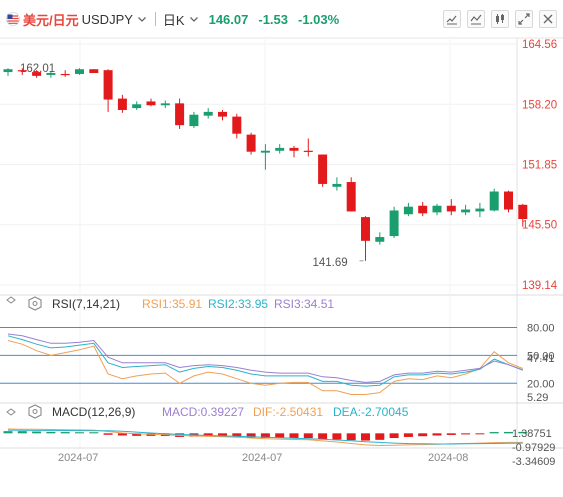  Describe the element at coordinates (330, 263) in the screenshot. I see `low-annotation: 141.69` at that location.